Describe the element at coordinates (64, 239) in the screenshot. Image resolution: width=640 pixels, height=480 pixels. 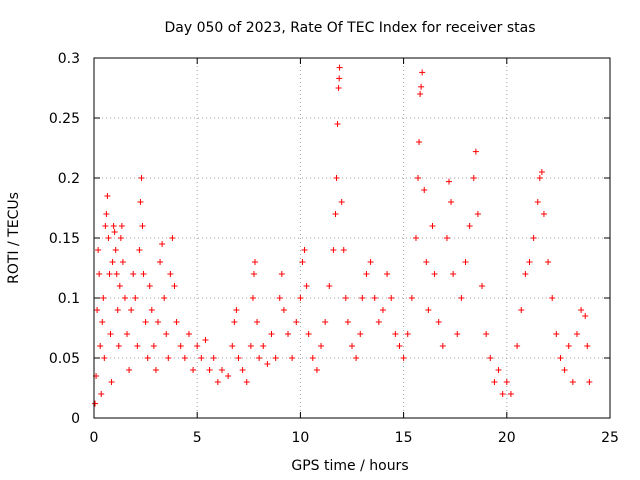
I see `y-tick-labels: 0 0.05 0.1 0.15 0.2 0.25 0.3` at that location.